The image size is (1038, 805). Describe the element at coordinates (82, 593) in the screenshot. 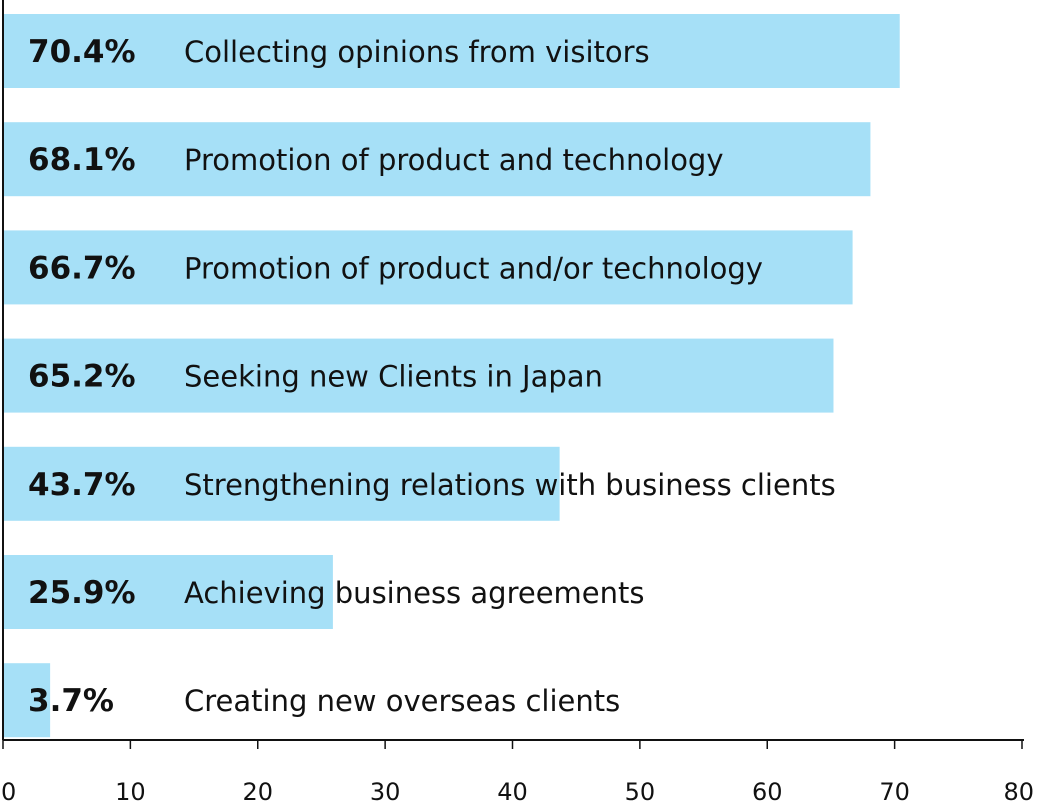

I see `bar-value-label: 25.9%` at that location.